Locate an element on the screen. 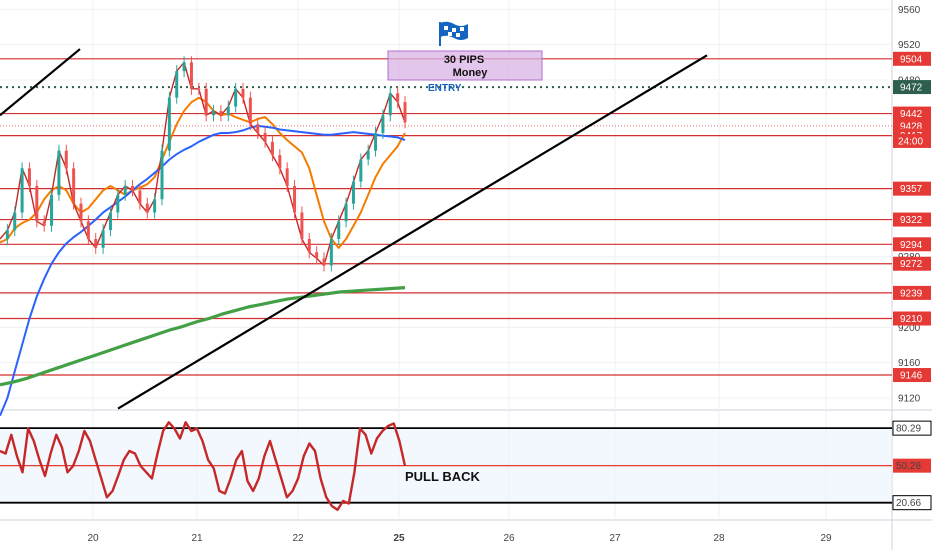  level-badge-text: 9357 is located at coordinates (911, 189).